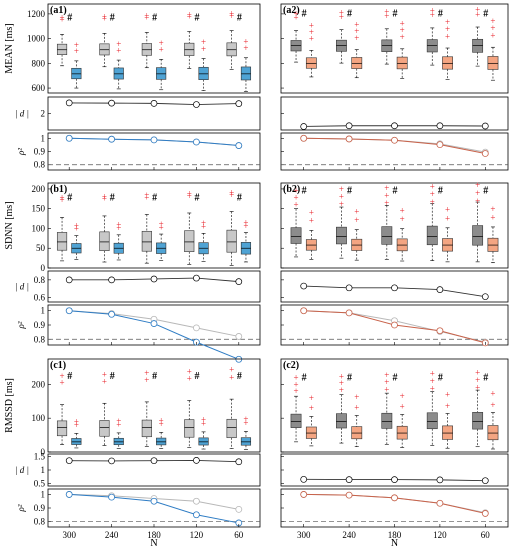  What do you see at coordinates (395, 535) in the screenshot?
I see `x-tick-label: 180` at bounding box center [395, 535].